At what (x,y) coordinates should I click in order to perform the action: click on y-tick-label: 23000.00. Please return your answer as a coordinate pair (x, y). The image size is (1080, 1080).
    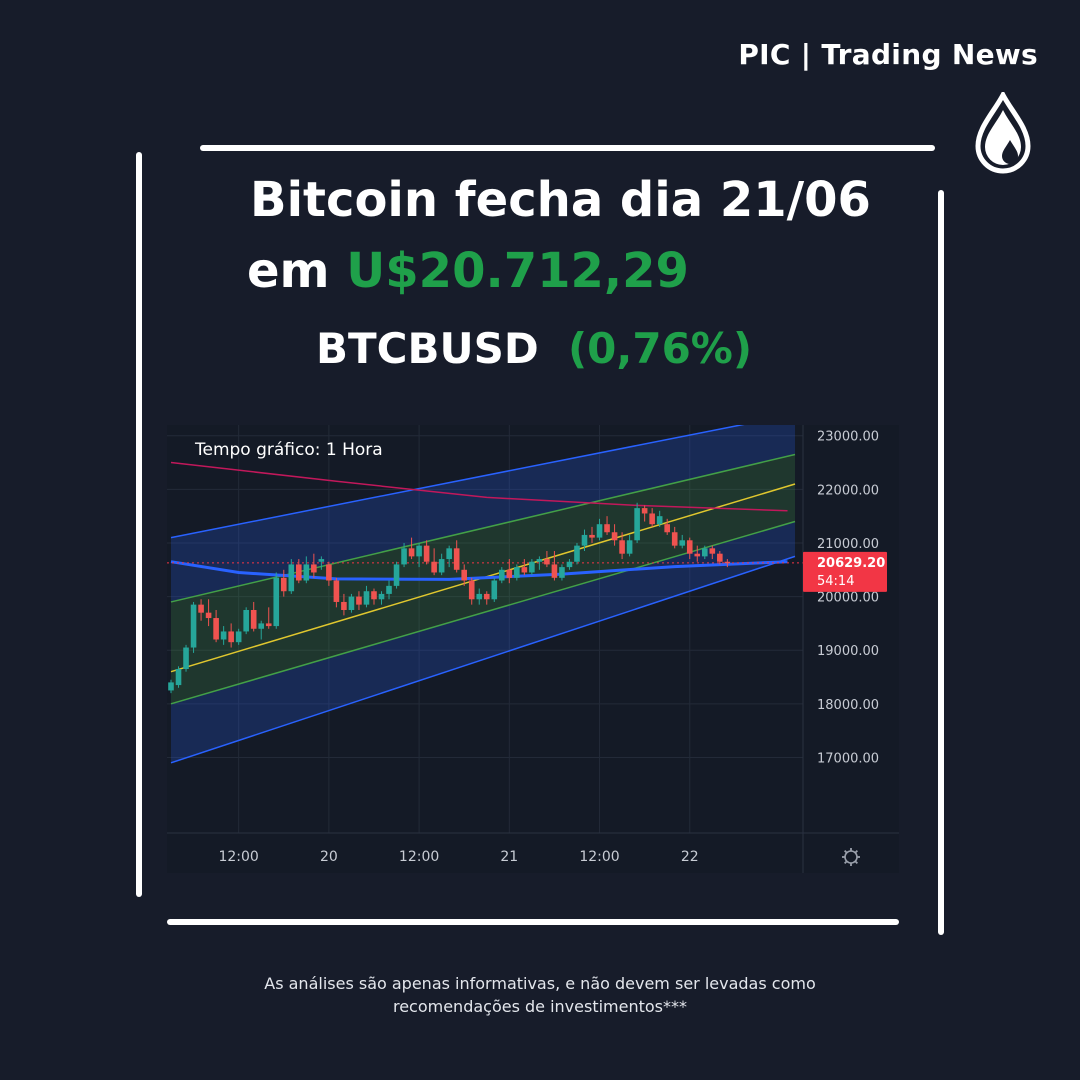
    Looking at the image, I should click on (848, 437).